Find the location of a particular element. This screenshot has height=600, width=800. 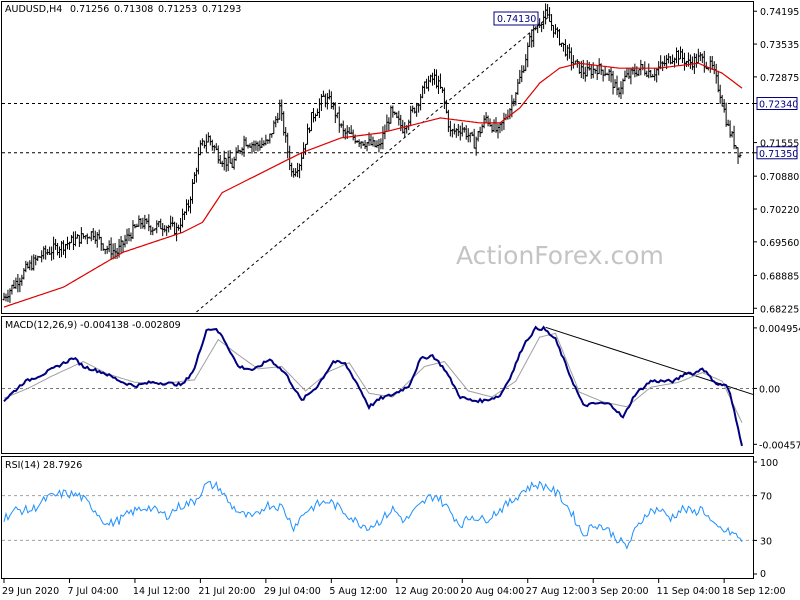

macd-signal-polyline is located at coordinates (373, 377).